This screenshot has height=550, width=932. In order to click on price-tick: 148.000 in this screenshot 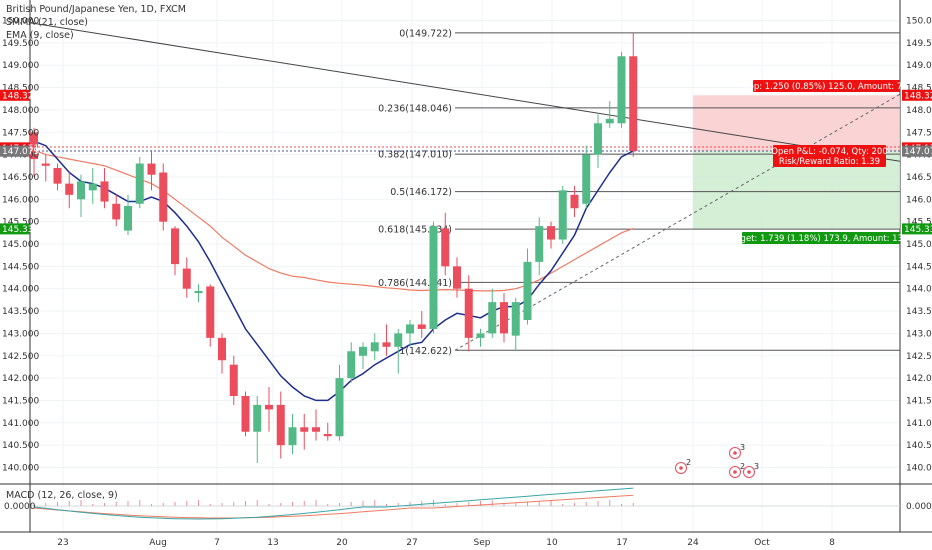, I will do `click(919, 111)`.